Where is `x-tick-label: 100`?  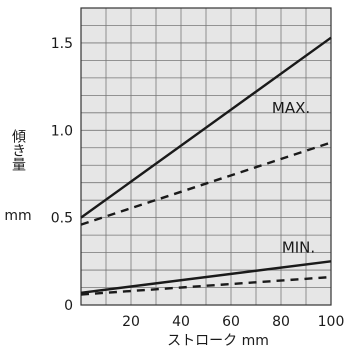
x-tick-label: 100 is located at coordinates (331, 322).